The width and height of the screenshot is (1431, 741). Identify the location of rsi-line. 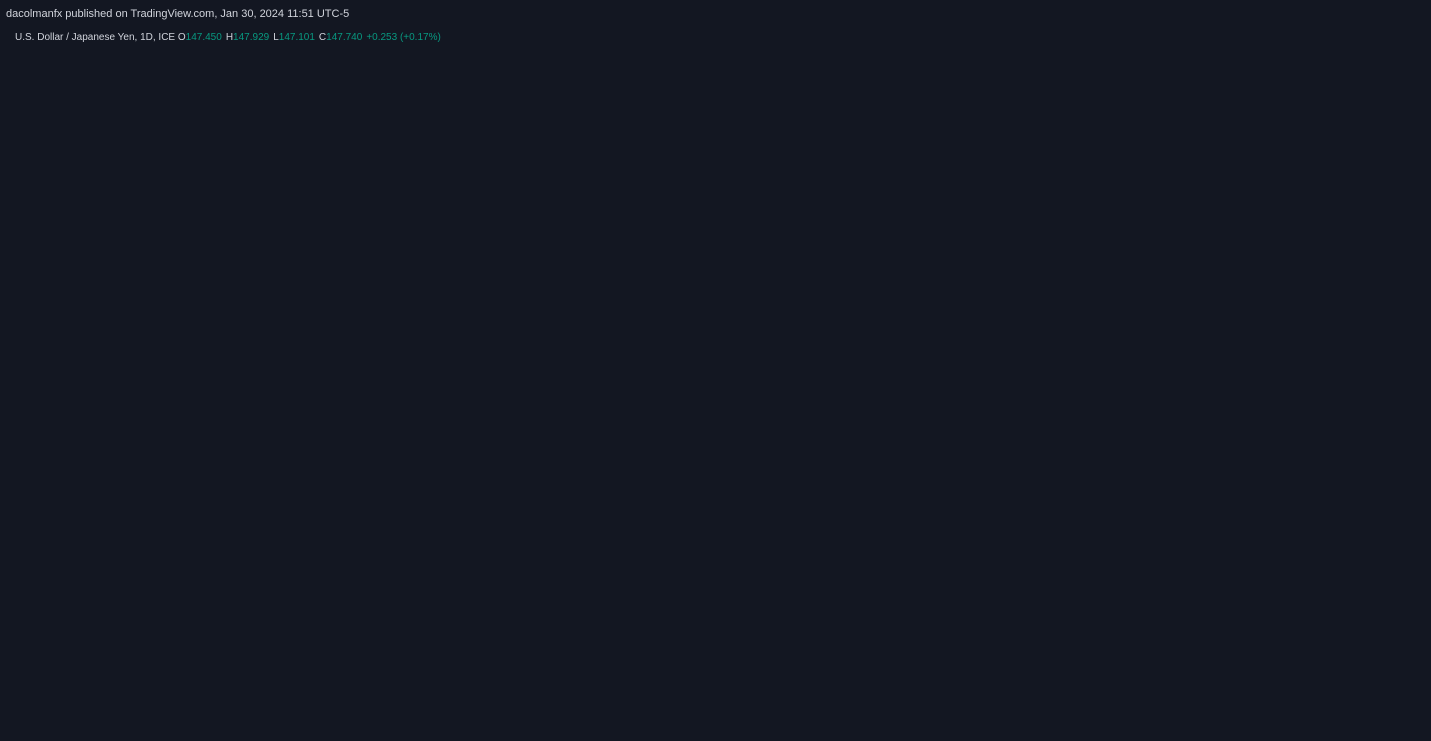
(610, 640).